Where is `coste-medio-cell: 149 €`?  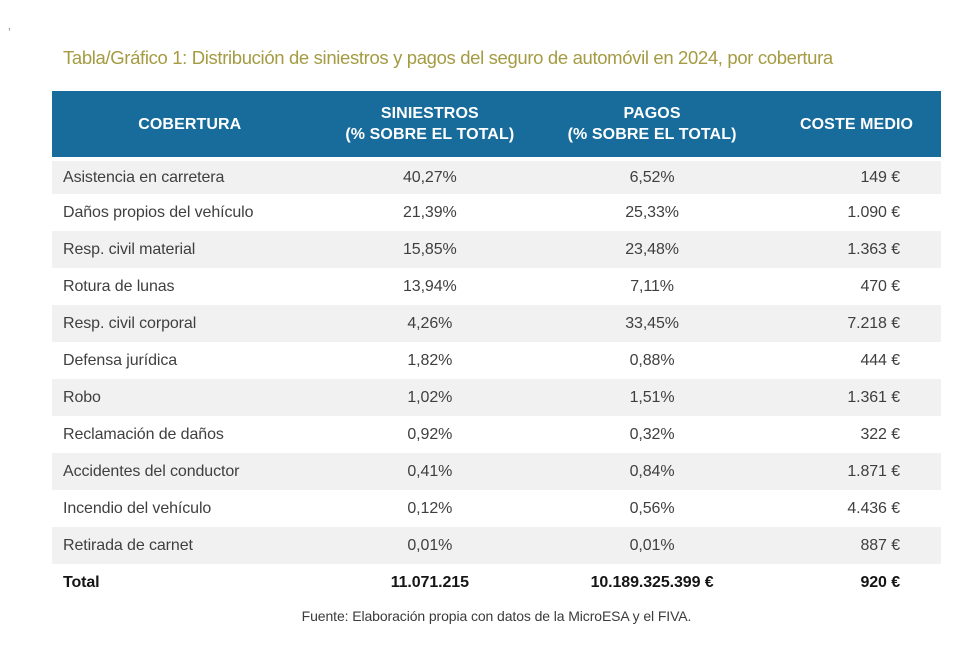 coste-medio-cell: 149 € is located at coordinates (856, 175).